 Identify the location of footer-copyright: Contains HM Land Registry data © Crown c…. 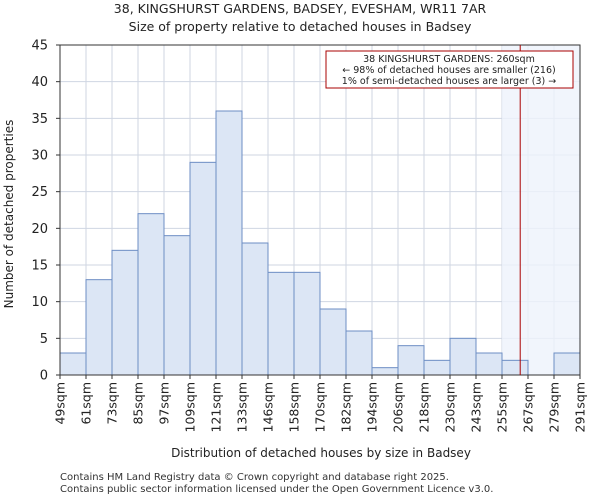
(254, 477).